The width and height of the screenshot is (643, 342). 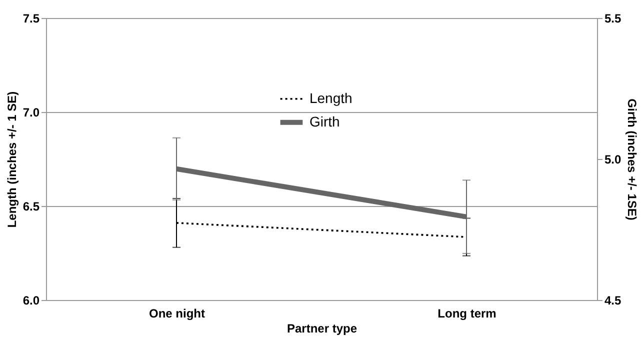 I want to click on y2-tick-label: 4.5, so click(x=613, y=301).